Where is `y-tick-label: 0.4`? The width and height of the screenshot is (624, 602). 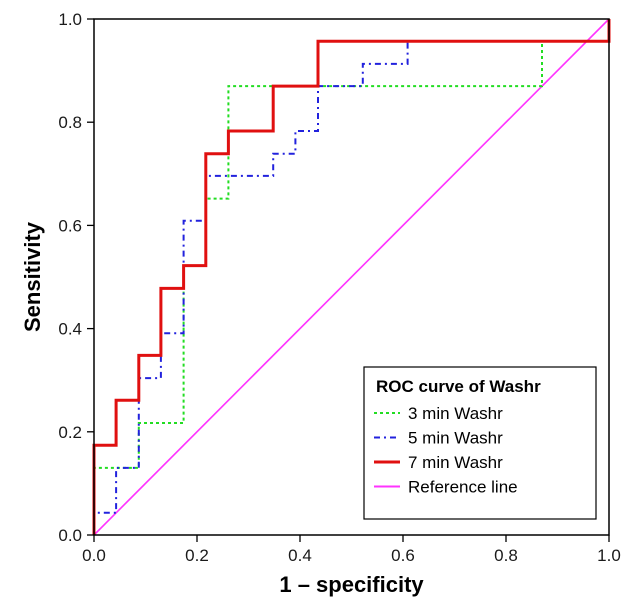
y-tick-label: 0.4 is located at coordinates (70, 329).